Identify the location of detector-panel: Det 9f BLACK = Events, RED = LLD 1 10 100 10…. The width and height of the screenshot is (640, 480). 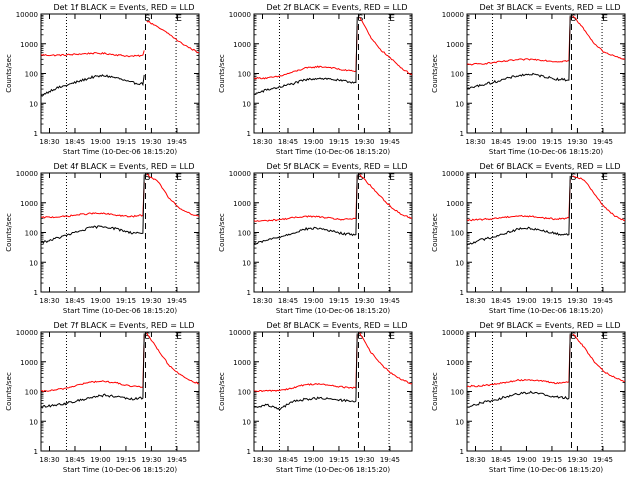
(528, 397).